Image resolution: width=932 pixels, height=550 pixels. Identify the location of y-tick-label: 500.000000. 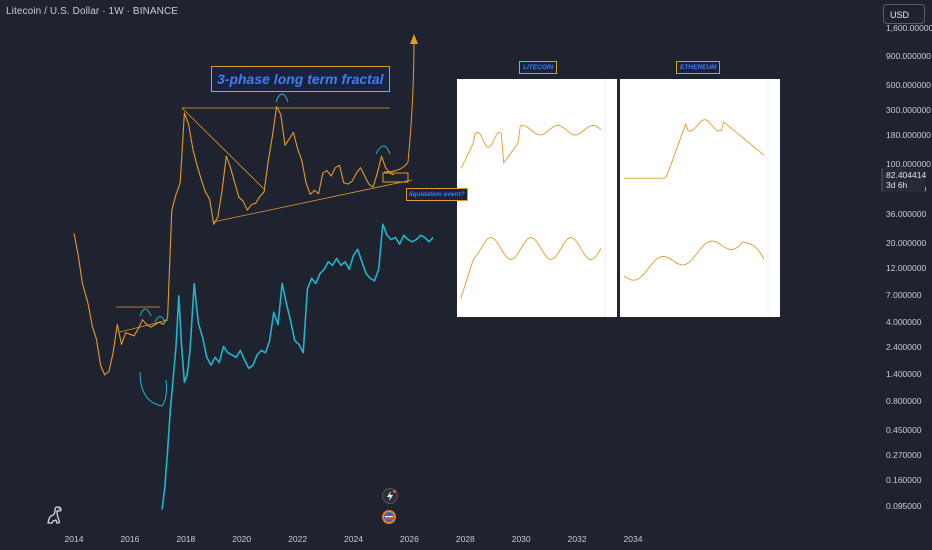
(908, 85).